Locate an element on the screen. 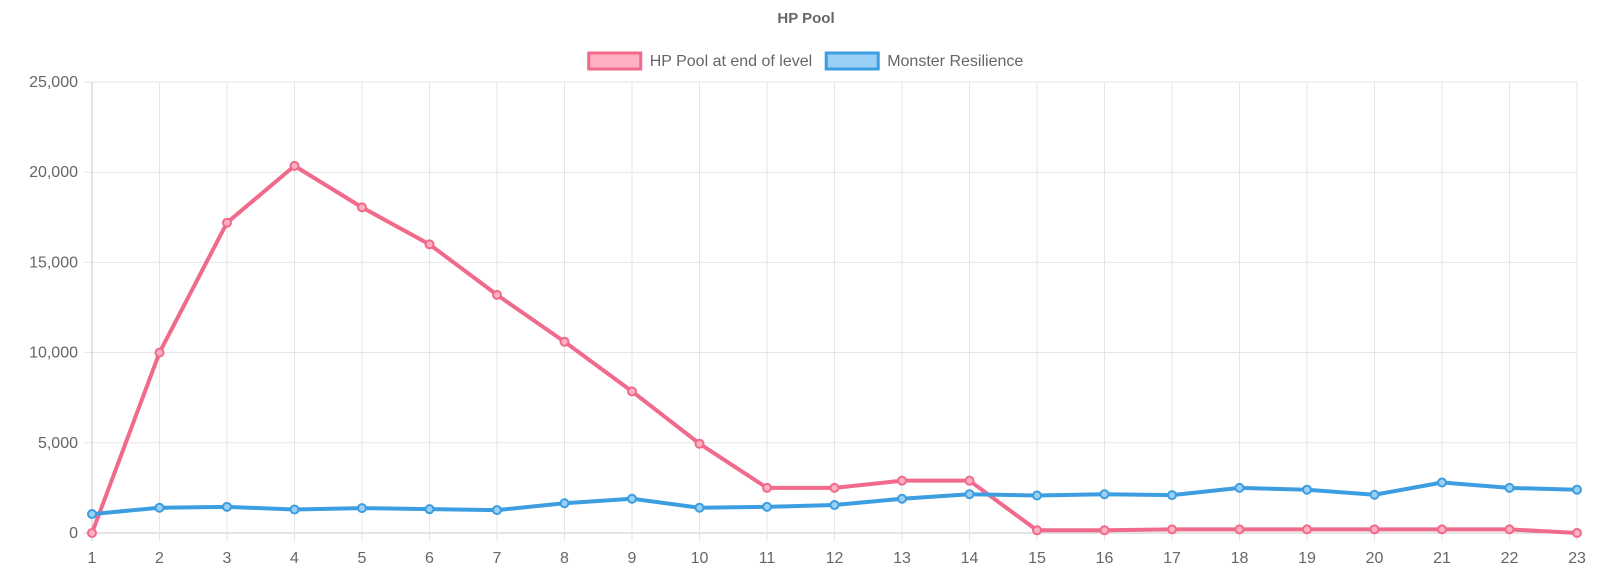  series-group is located at coordinates (834, 498).